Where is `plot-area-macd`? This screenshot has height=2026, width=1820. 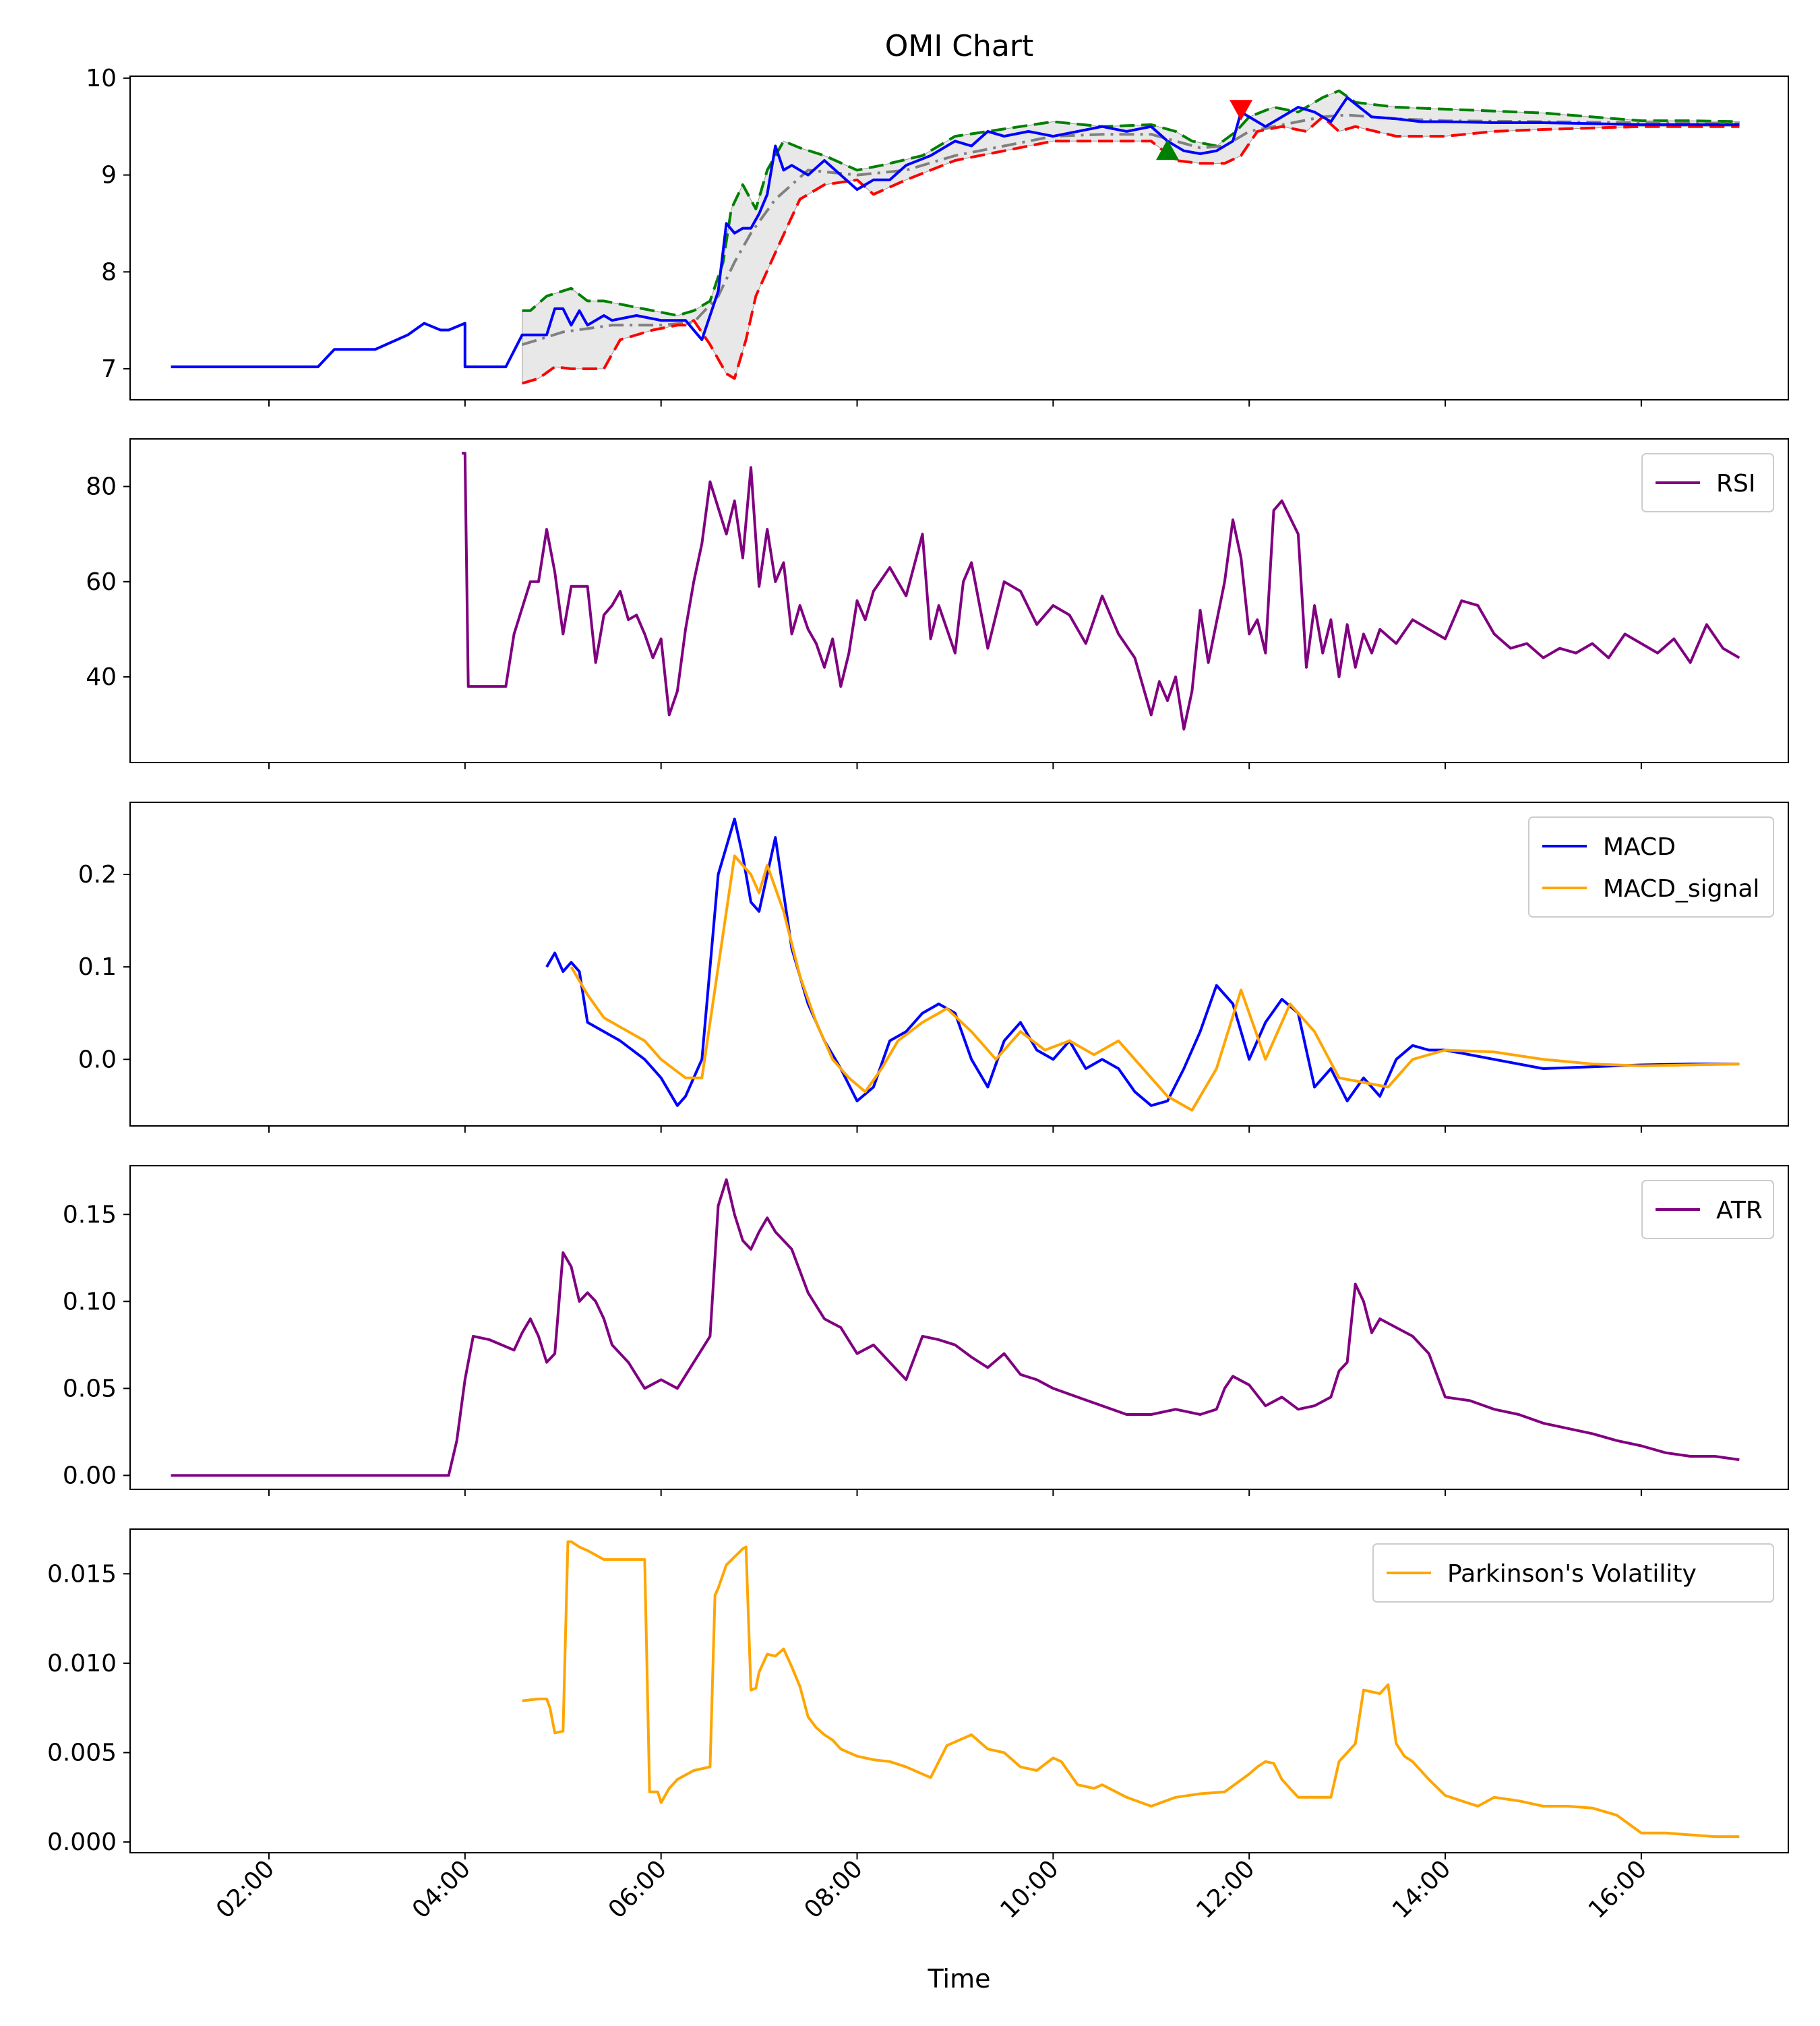 plot-area-macd is located at coordinates (1142, 964).